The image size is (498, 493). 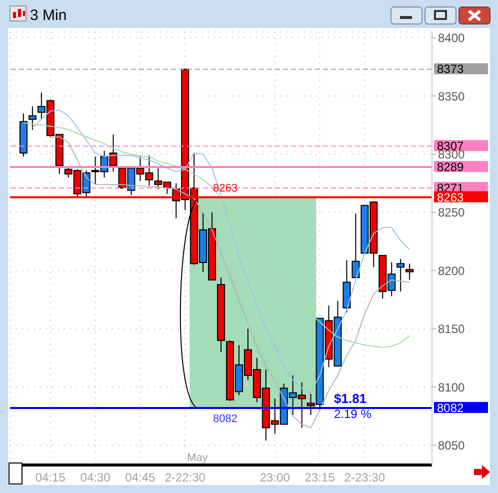 What do you see at coordinates (275, 477) in the screenshot?
I see `x-tick-label: 23:00` at bounding box center [275, 477].